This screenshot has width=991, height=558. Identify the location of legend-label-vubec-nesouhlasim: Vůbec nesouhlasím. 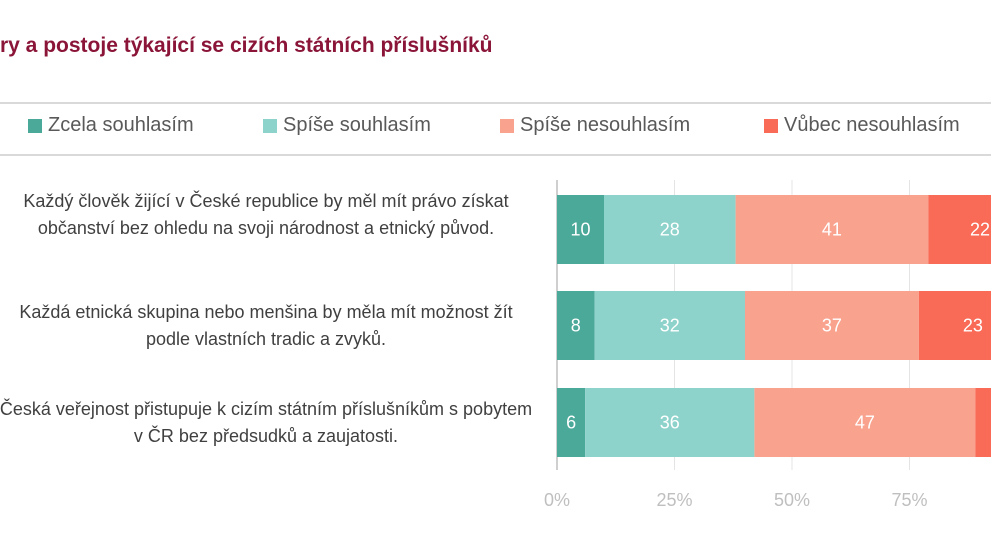
(872, 125).